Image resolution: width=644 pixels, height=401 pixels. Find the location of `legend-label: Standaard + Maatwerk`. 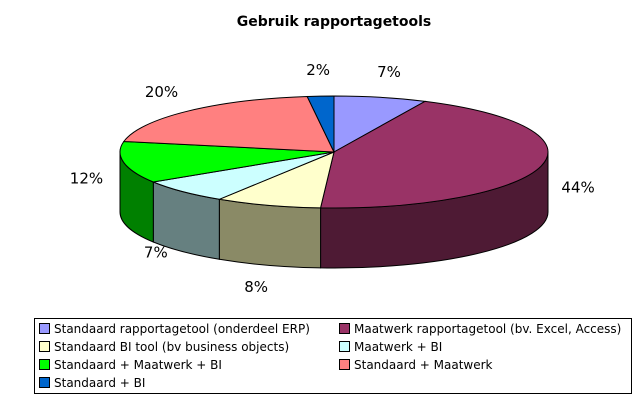

legend-label: Standaard + Maatwerk is located at coordinates (423, 365).